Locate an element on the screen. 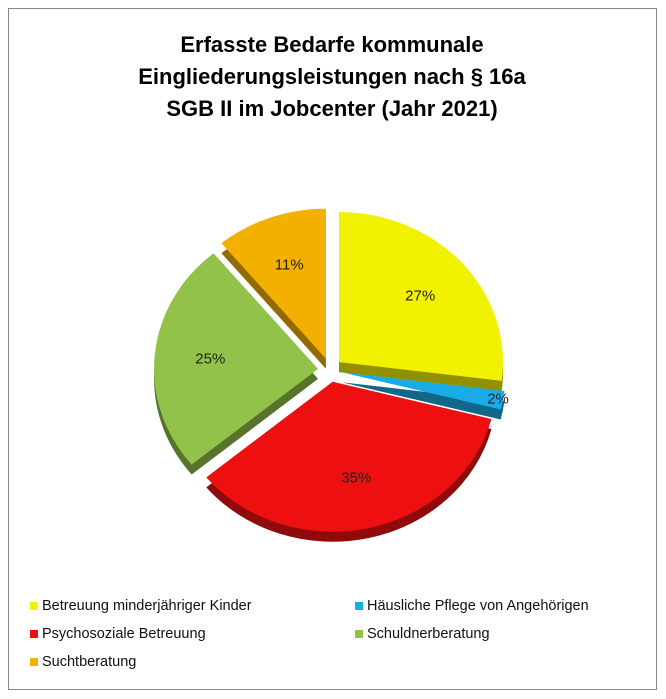  data-label: 2% is located at coordinates (498, 398).